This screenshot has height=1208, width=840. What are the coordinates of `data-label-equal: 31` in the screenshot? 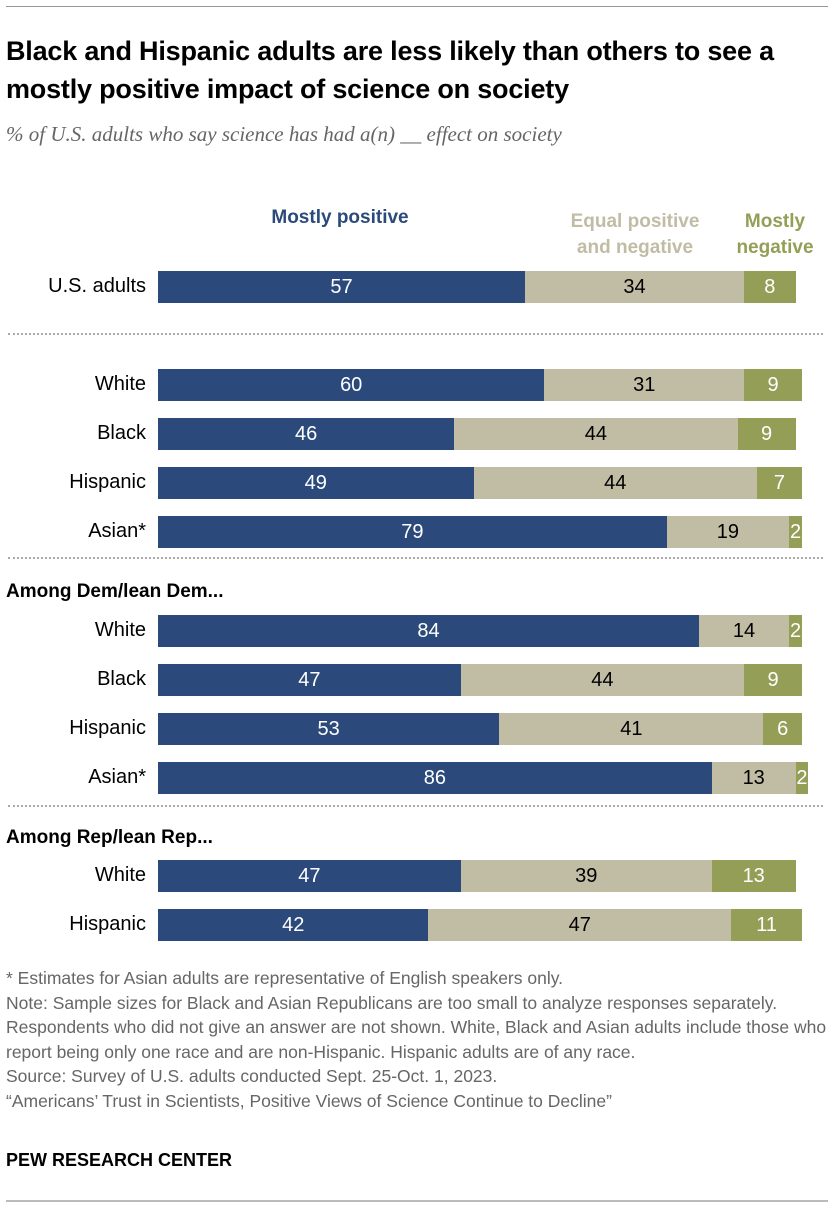 It's located at (644, 385).